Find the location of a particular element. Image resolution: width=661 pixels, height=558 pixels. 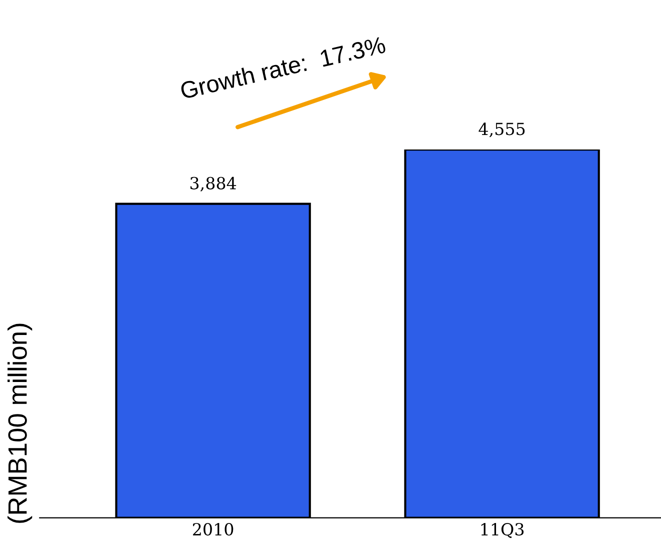

x-tick-label: 2010 is located at coordinates (213, 529).